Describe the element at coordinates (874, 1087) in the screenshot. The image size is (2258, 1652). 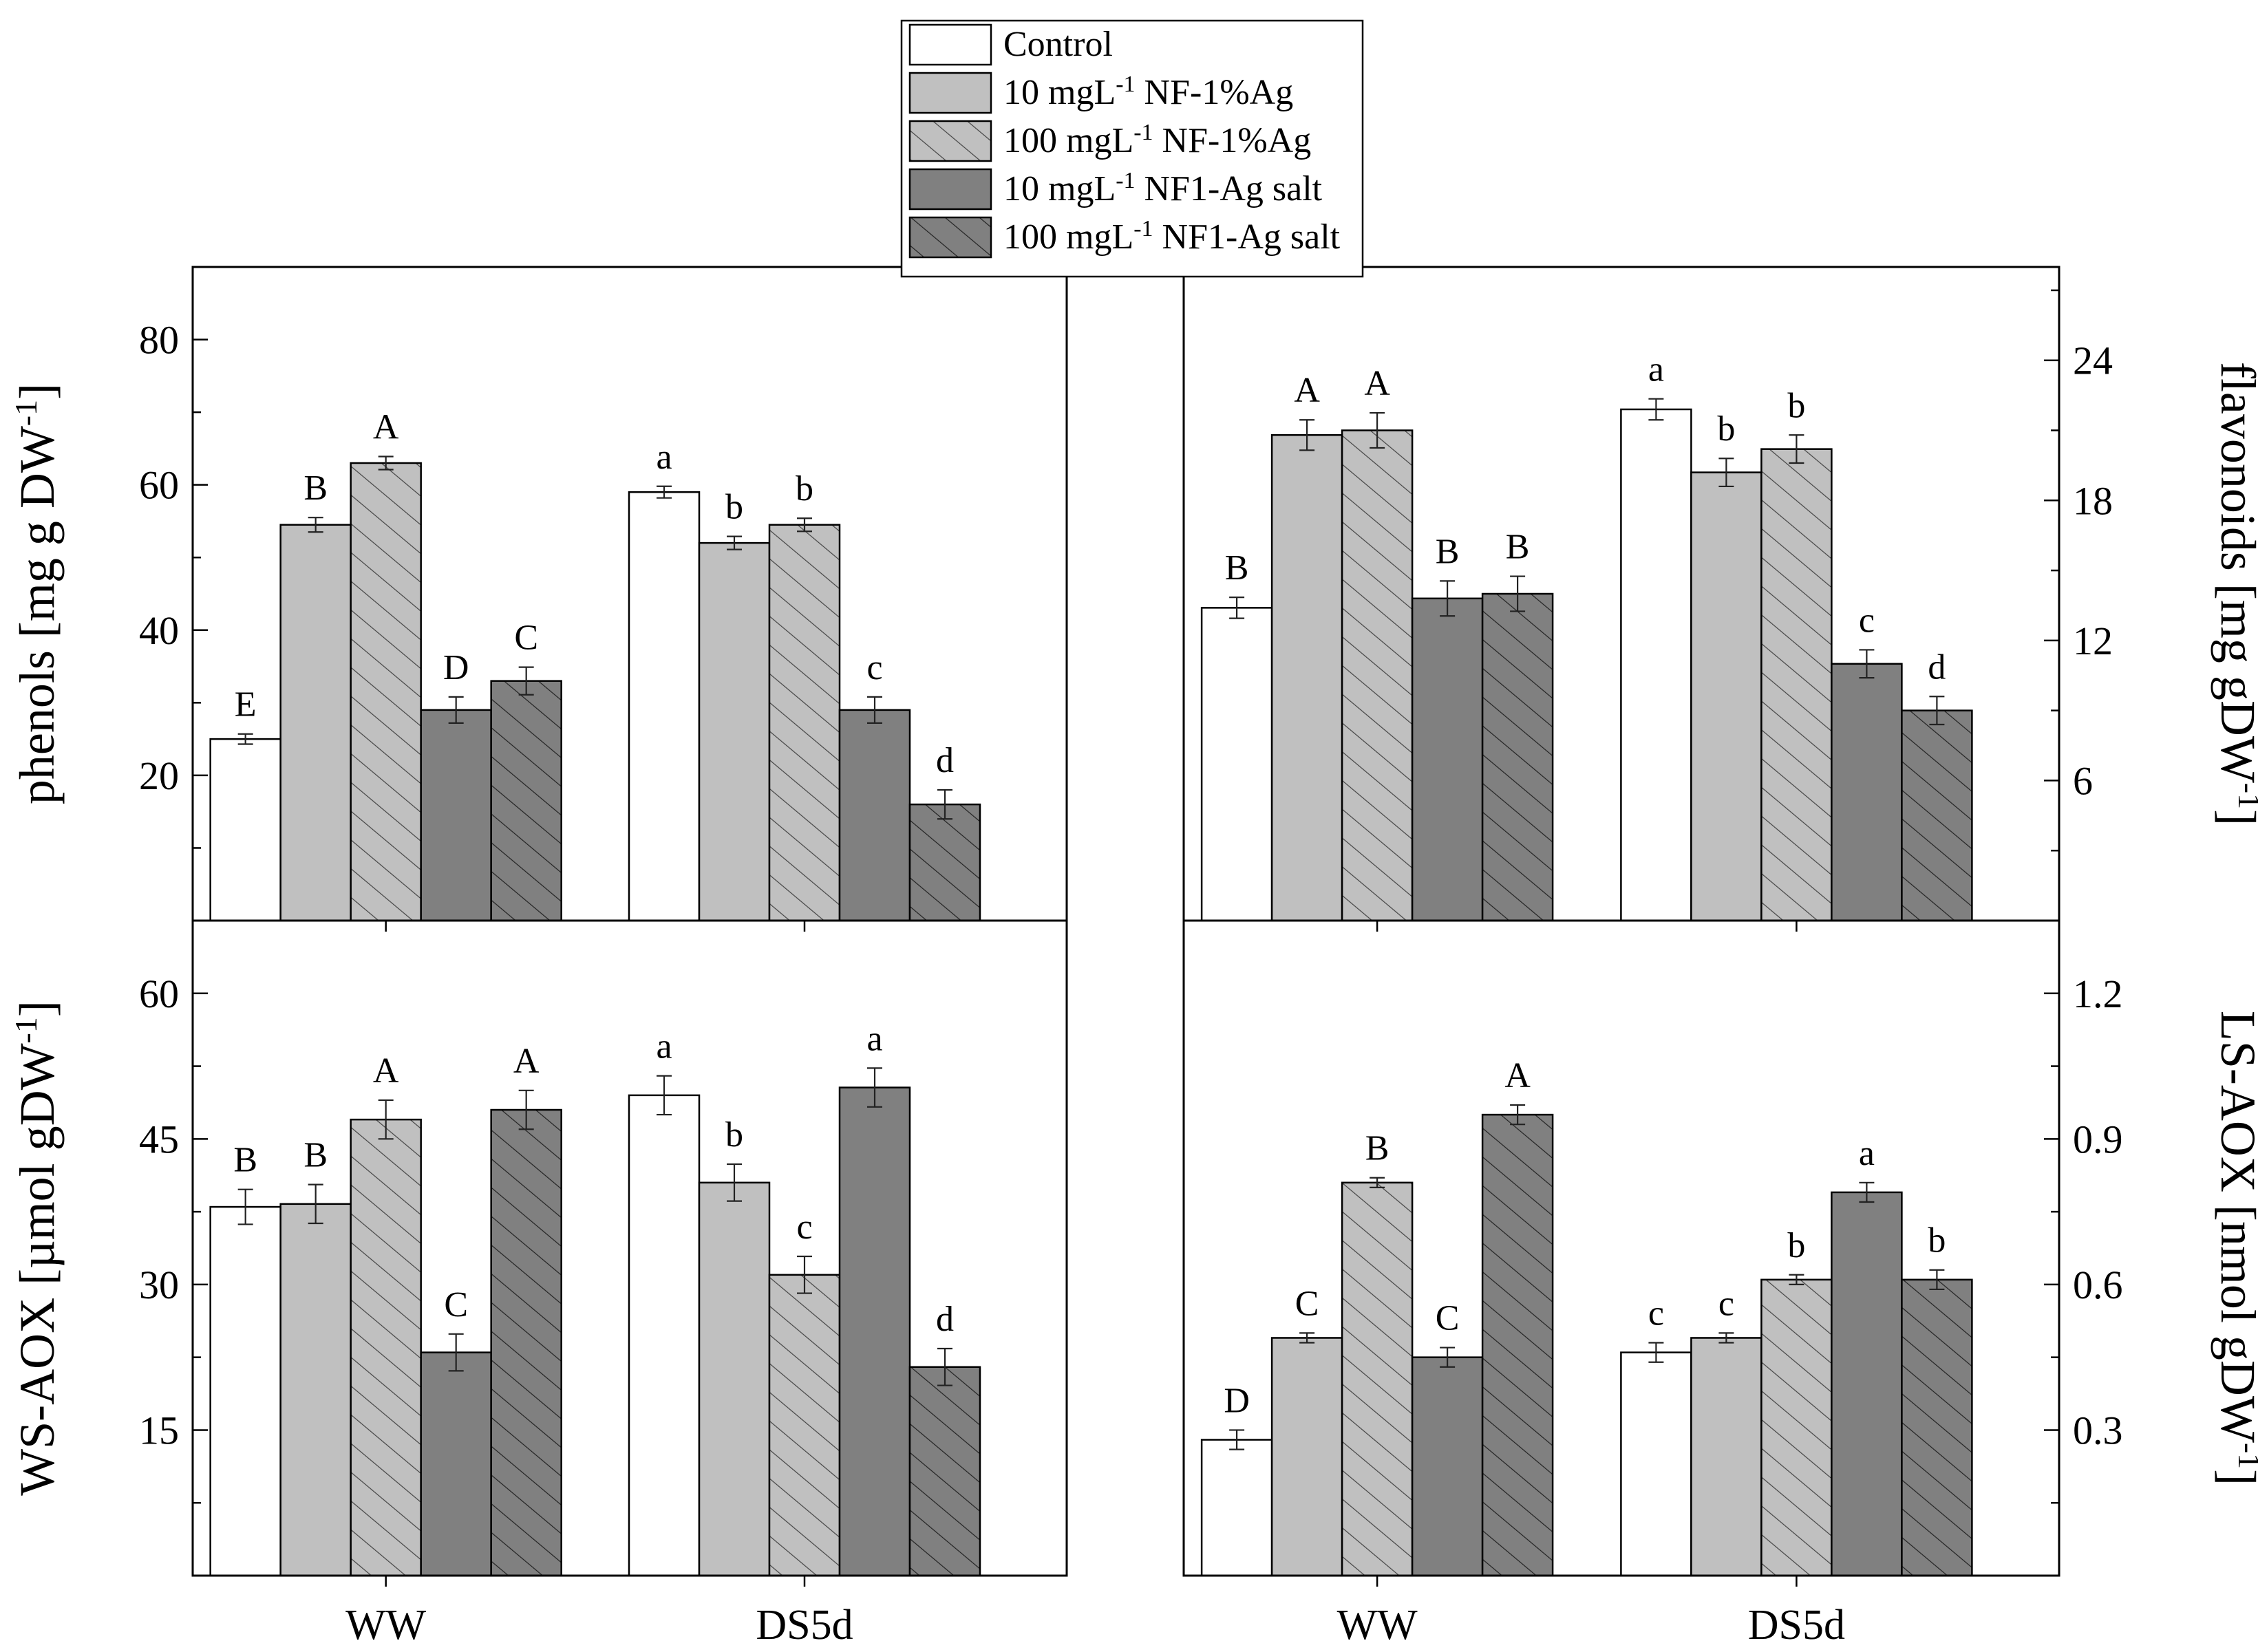
I see `error-bar-ws-aox-ds5d-s3` at that location.